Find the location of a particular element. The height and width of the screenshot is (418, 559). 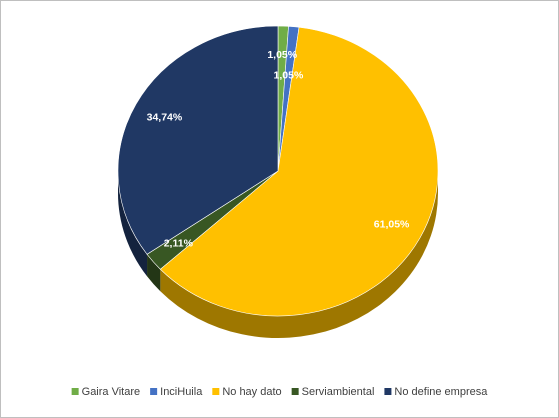

legend-label: No hay dato is located at coordinates (251, 392).